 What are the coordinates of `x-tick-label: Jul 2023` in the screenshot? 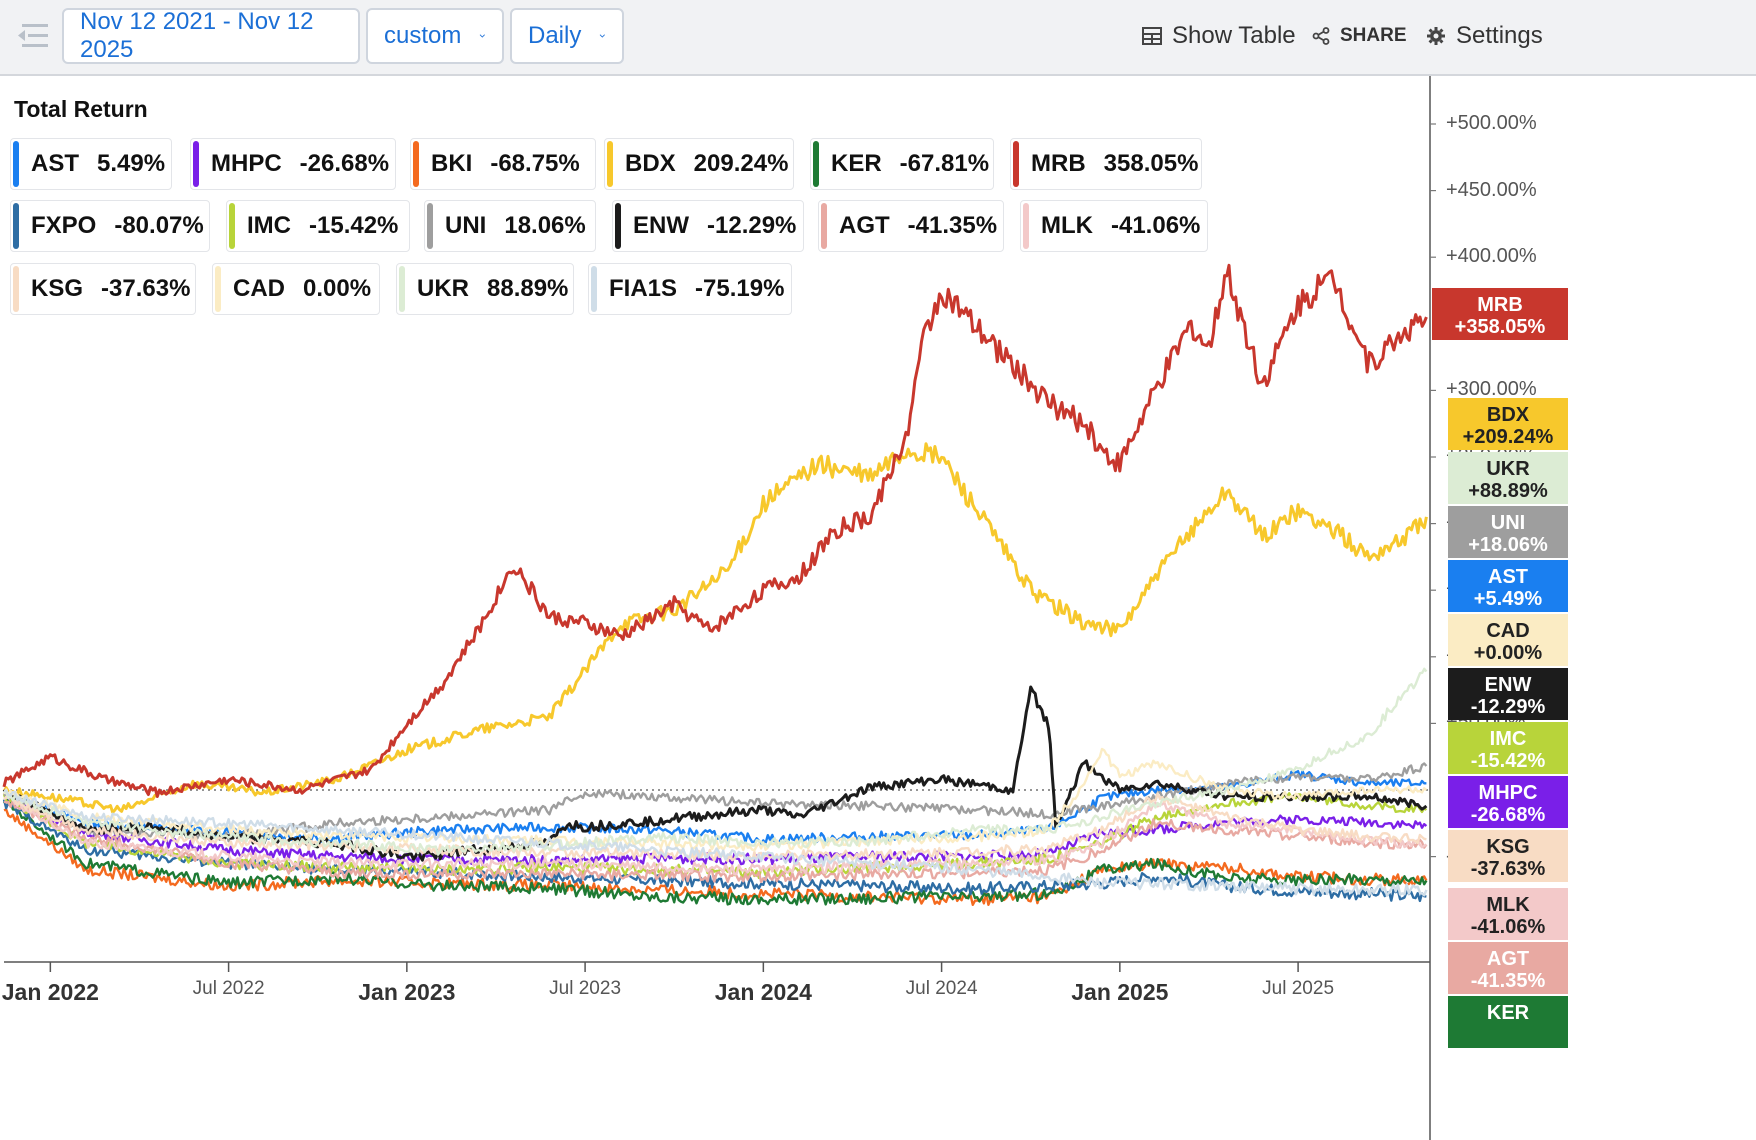 It's located at (585, 988).